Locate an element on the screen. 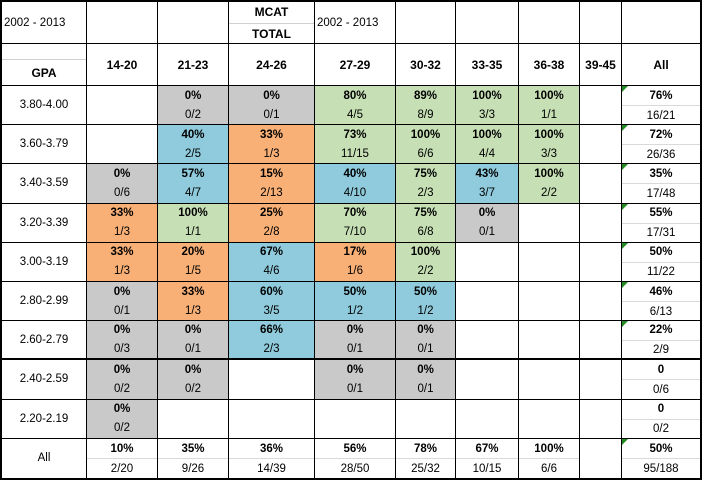 This screenshot has width=702, height=480. cell-fraction: 1/3 is located at coordinates (122, 271).